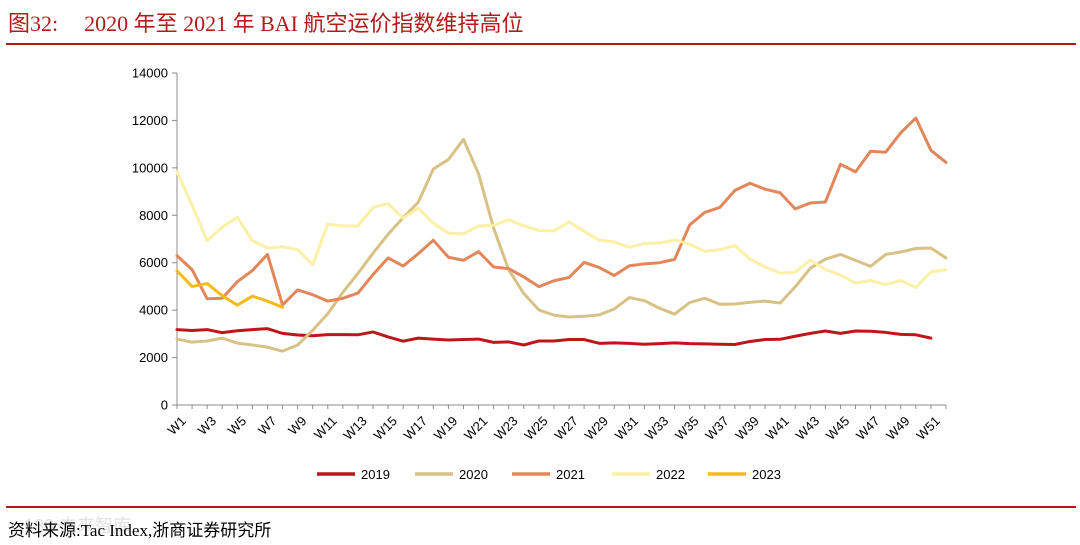 The width and height of the screenshot is (1080, 545). Describe the element at coordinates (155, 239) in the screenshot. I see `y-axis: 0 2000 4000 6000 8000 10000 12000 14000` at that location.